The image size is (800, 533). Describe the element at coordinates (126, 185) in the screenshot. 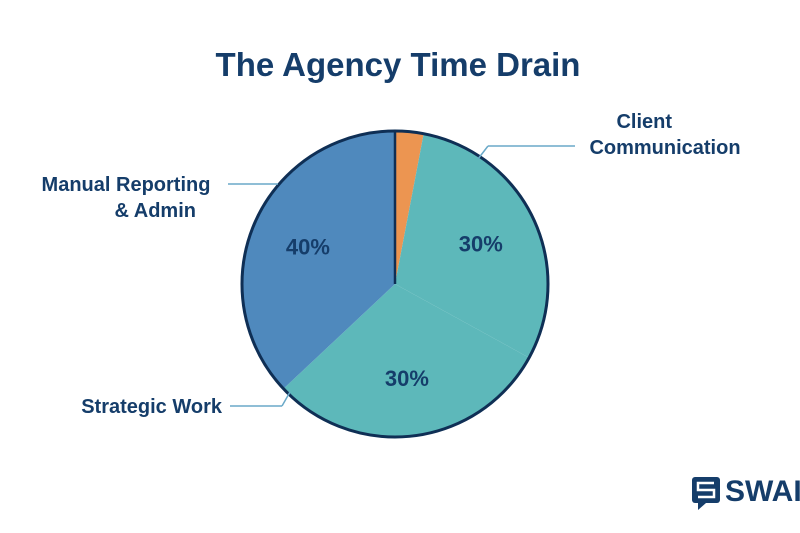

I see `label-line: Manual Reporting` at that location.